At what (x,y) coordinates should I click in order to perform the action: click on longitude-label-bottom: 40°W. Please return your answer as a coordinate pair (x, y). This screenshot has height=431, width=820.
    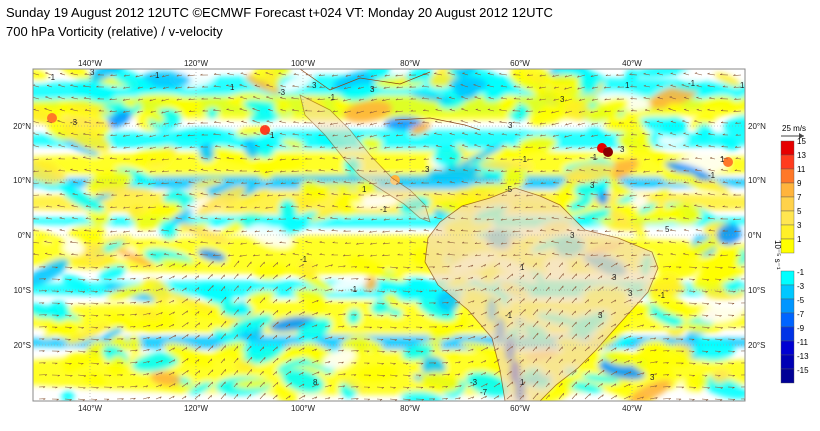
    Looking at the image, I should click on (632, 408).